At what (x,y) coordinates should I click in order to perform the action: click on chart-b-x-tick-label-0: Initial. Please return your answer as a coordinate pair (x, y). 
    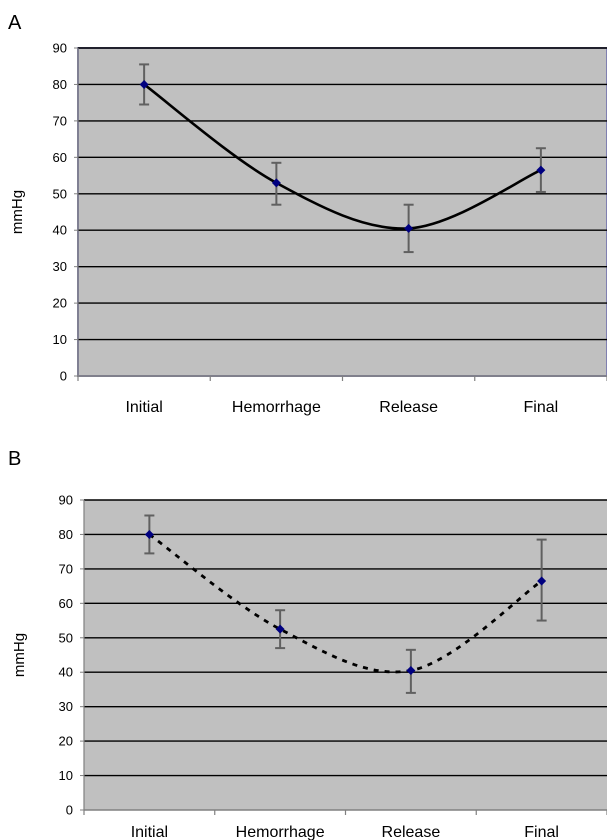
    Looking at the image, I should click on (149, 832).